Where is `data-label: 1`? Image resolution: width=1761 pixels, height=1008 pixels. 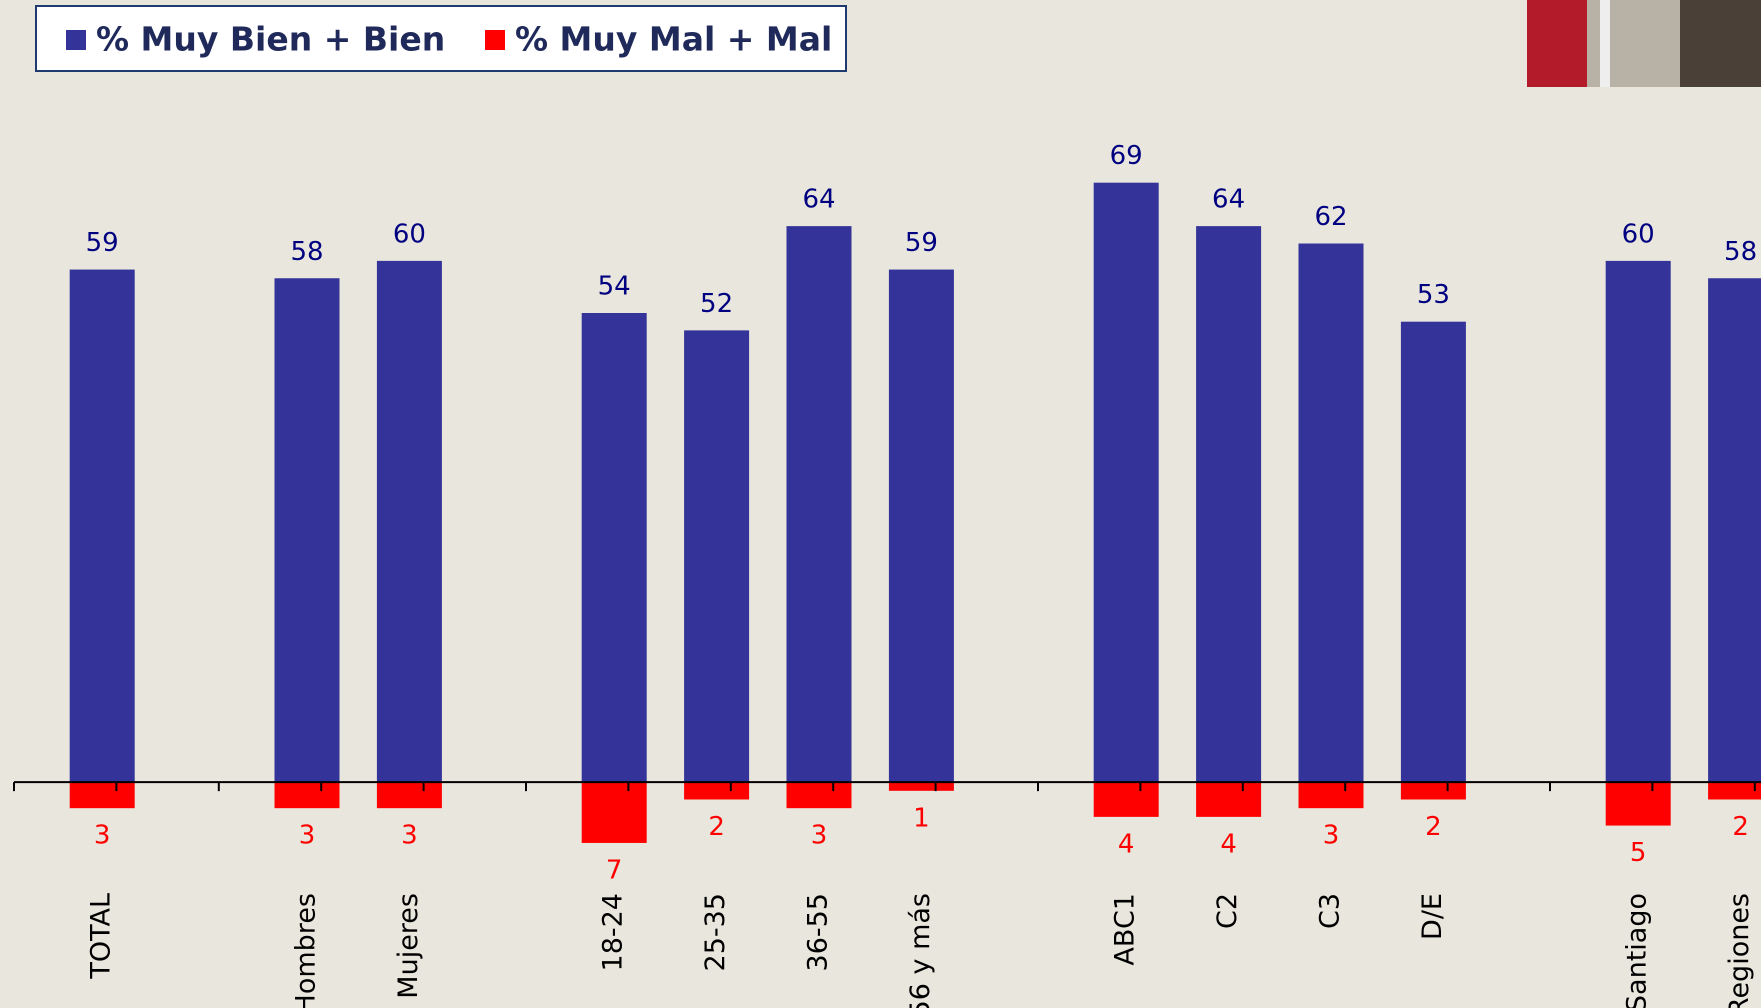
data-label: 1 is located at coordinates (921, 818).